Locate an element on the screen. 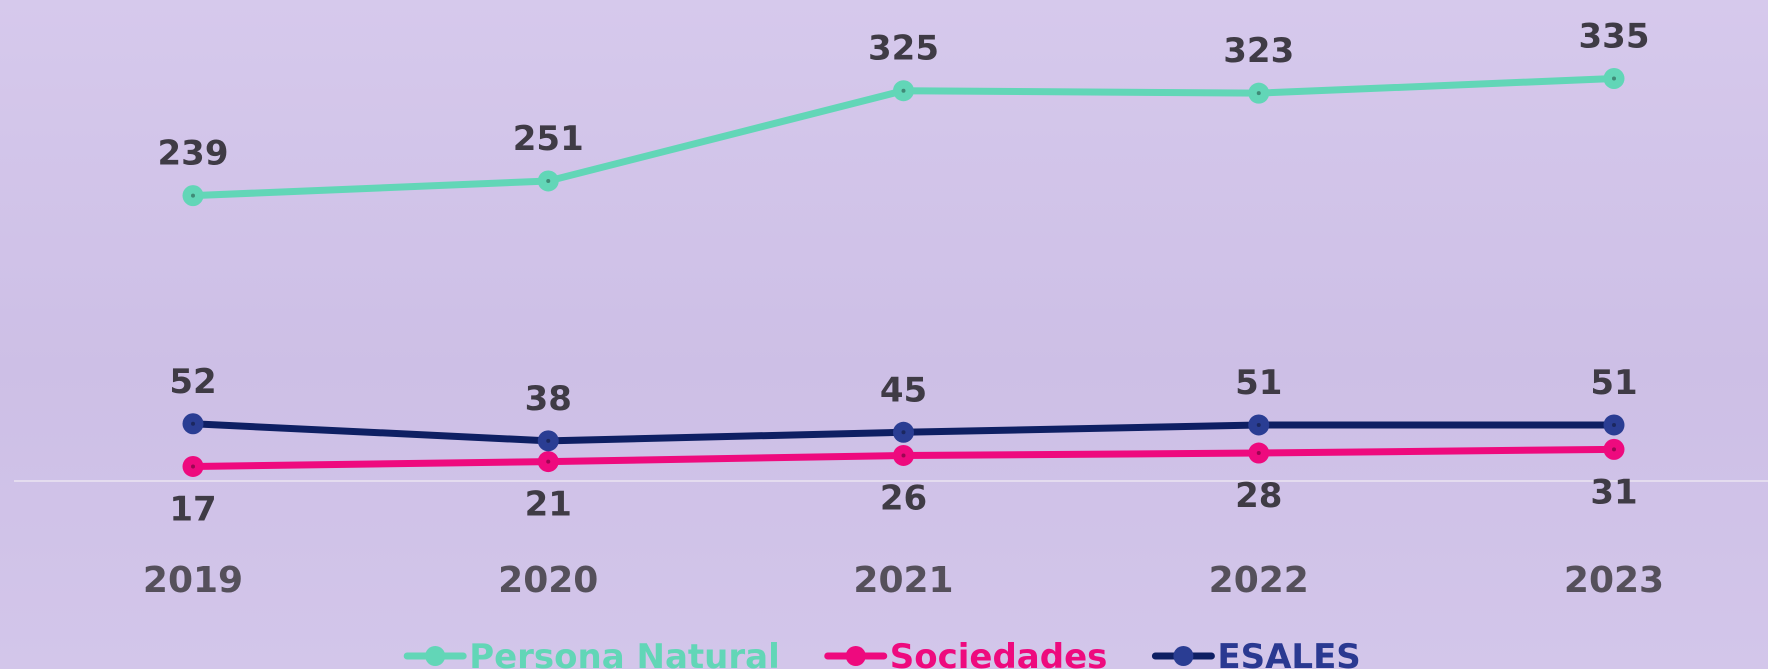 Image resolution: width=1768 pixels, height=669 pixels. x-tick-label-2022: 2022 is located at coordinates (1259, 580).